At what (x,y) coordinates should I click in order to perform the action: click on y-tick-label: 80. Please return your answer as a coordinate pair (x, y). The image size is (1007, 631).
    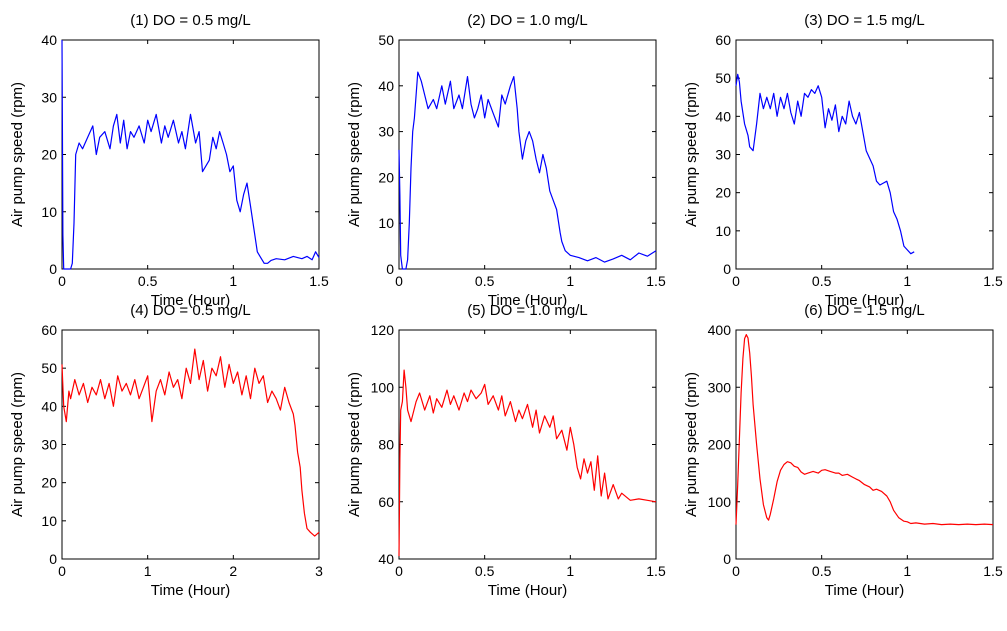
    Looking at the image, I should click on (386, 445).